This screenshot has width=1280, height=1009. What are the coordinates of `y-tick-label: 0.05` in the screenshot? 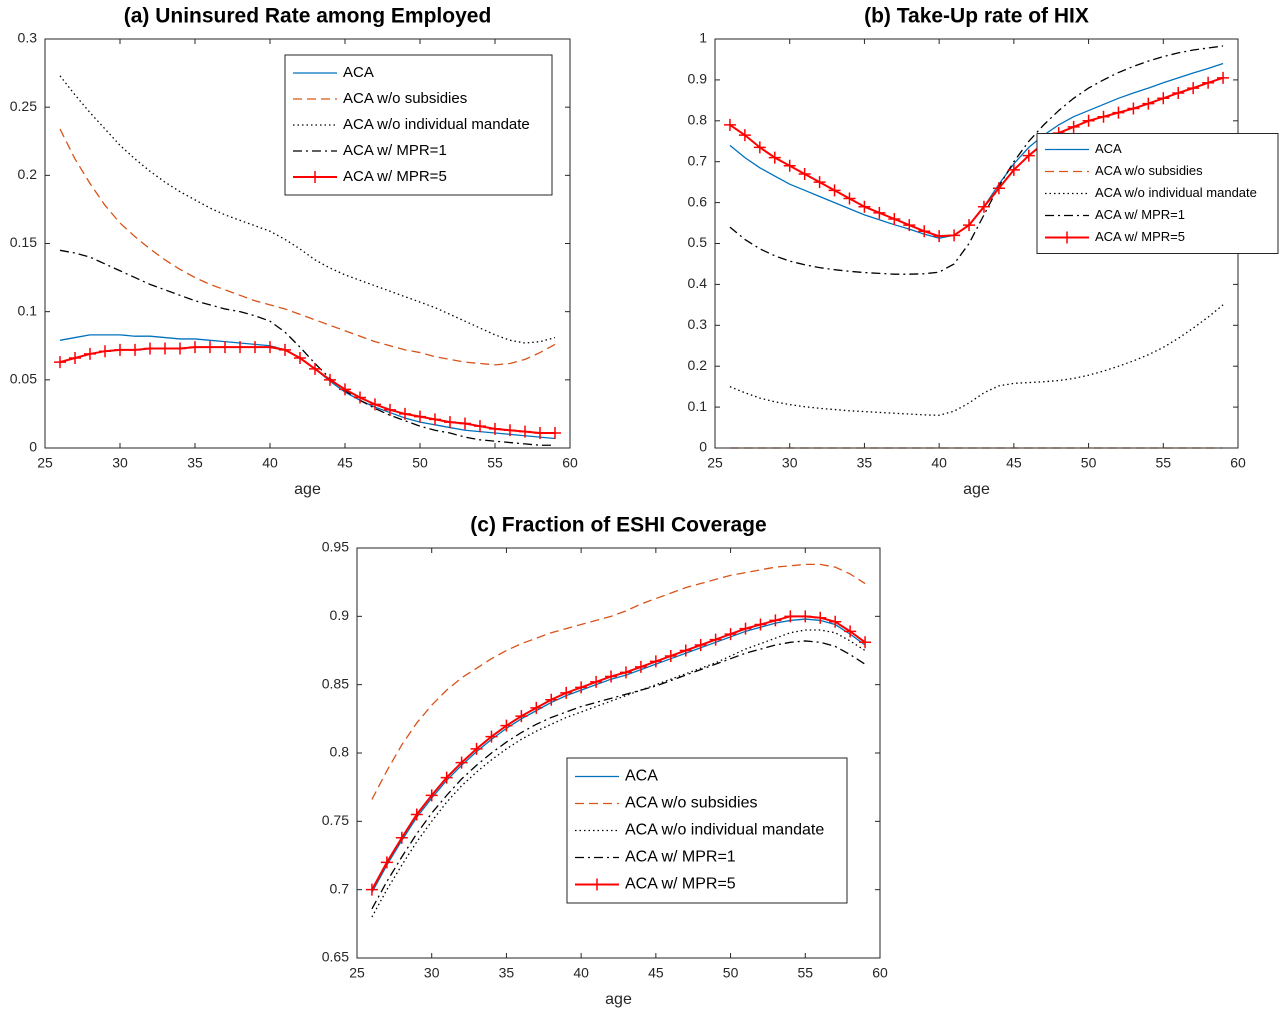 It's located at (23, 379).